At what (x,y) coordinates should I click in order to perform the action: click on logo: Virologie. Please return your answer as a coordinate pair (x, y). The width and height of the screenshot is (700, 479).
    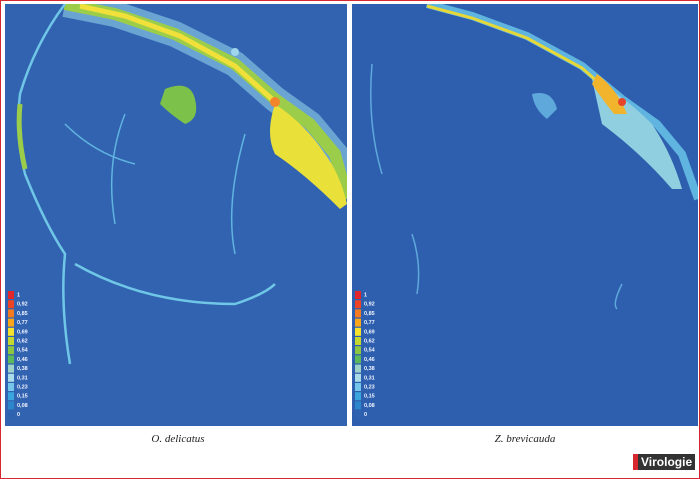
    Looking at the image, I should click on (664, 462).